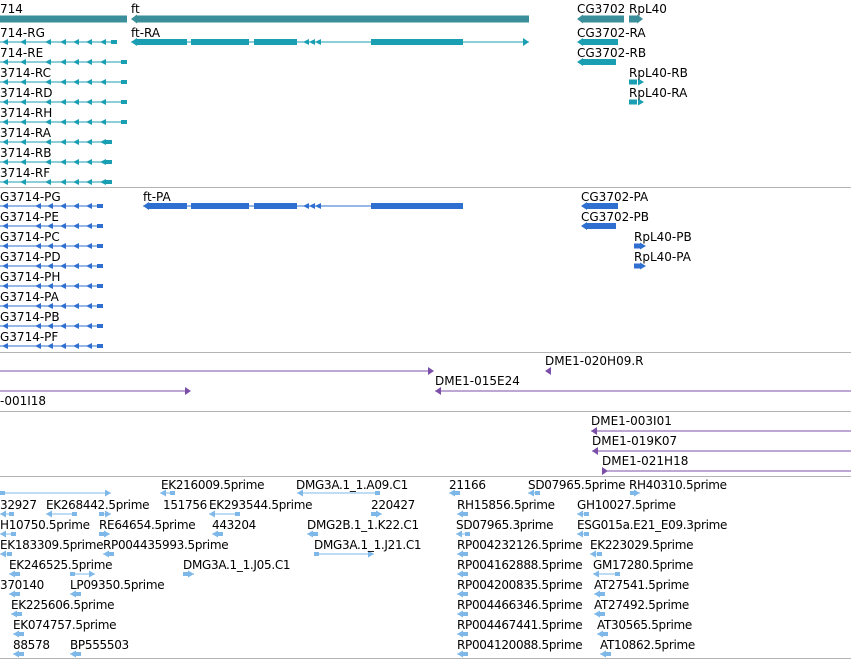 The height and width of the screenshot is (660, 851). I want to click on est-label: RP004466346.5prime, so click(520, 605).